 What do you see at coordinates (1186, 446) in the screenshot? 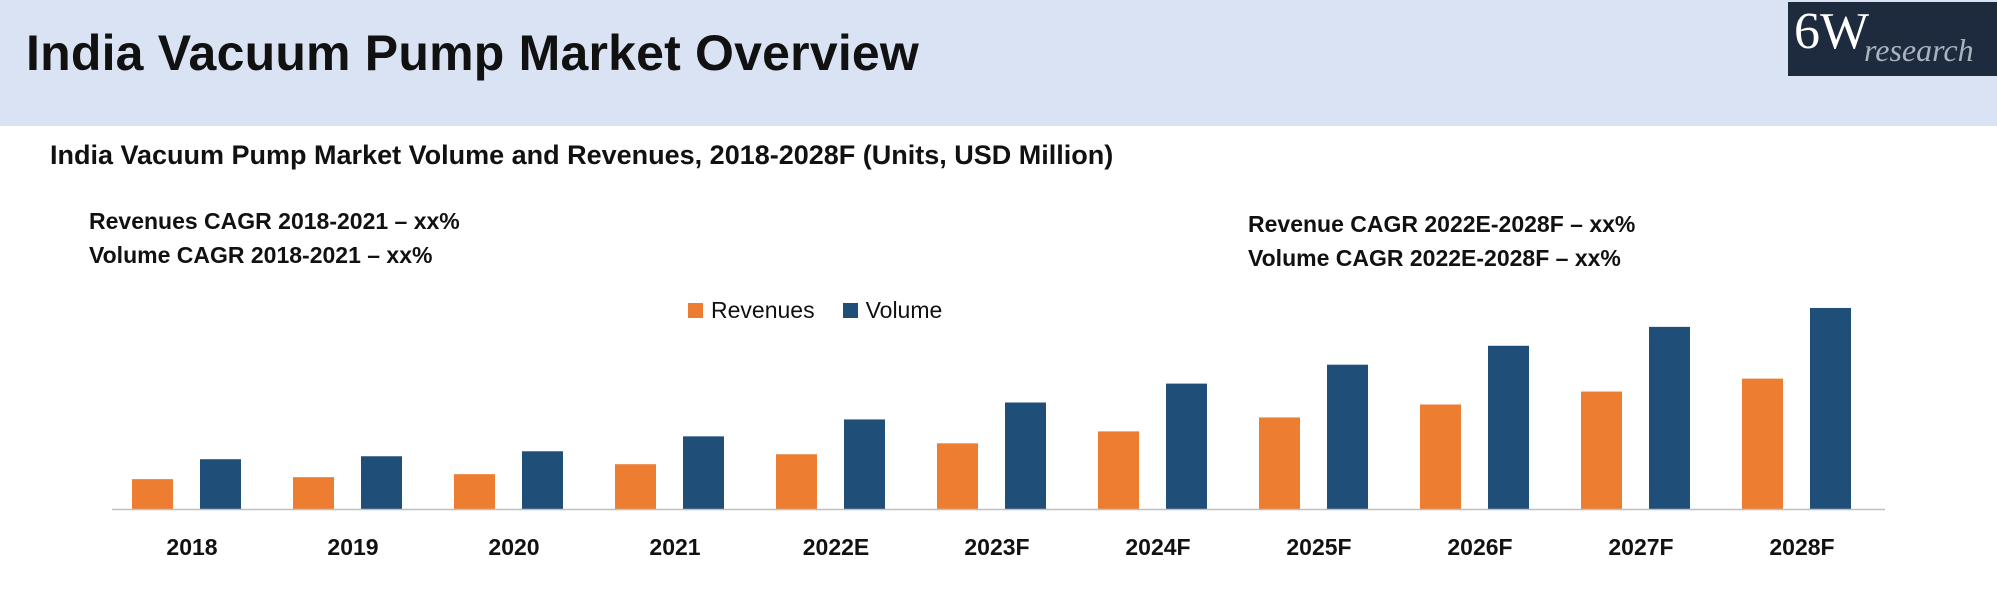
I see `bar-volume-2024f` at bounding box center [1186, 446].